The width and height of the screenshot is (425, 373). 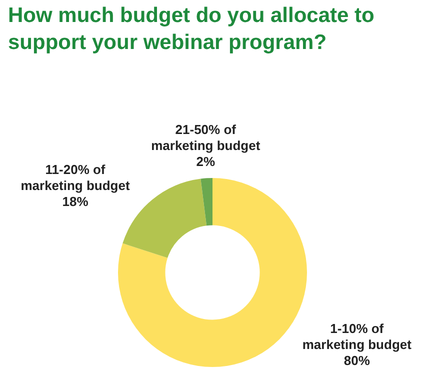 I want to click on slice-label: 11-20% of marketing budget, so click(x=75, y=178).